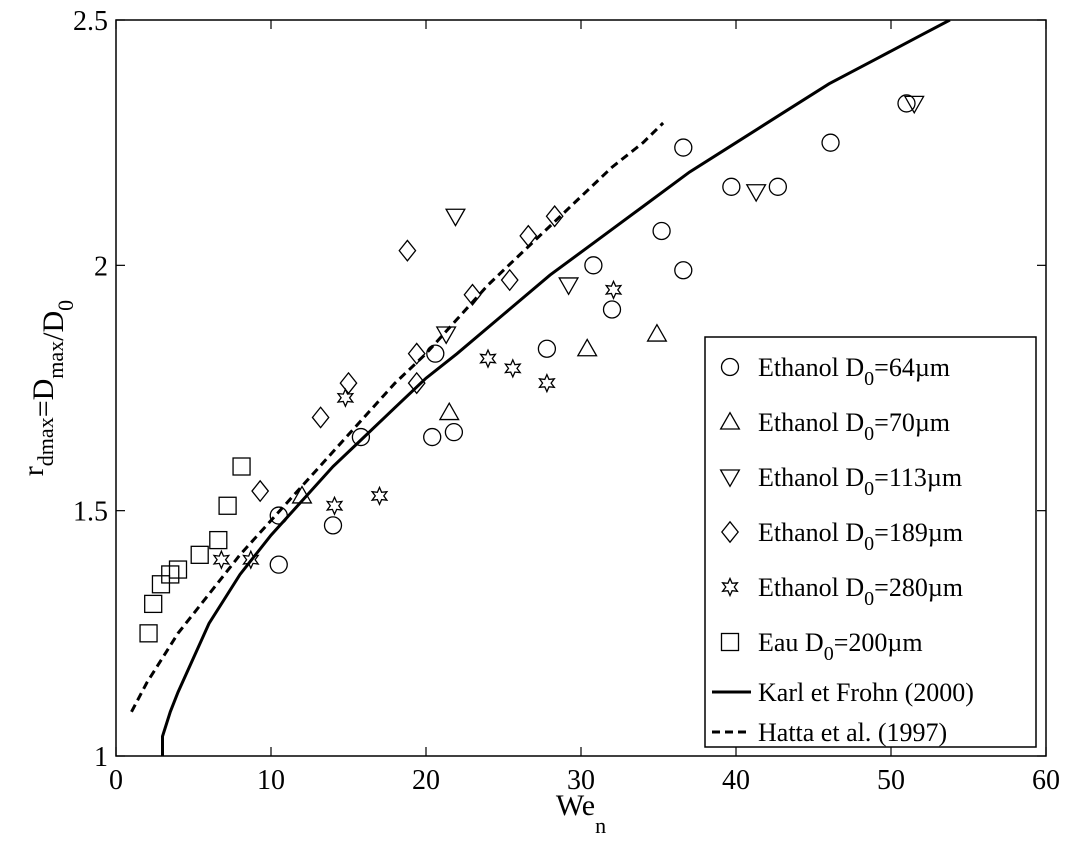 The image size is (1066, 845). What do you see at coordinates (90, 21) in the screenshot?
I see `y-tick-label: 2.5` at bounding box center [90, 21].